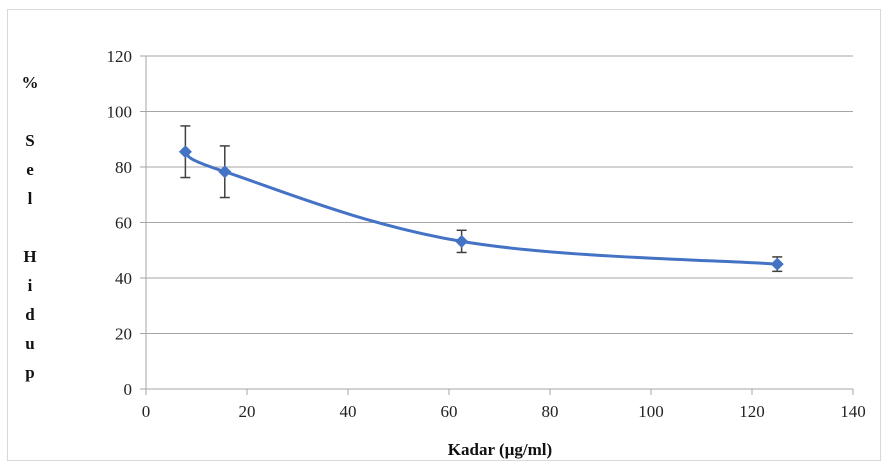 This screenshot has height=468, width=890. What do you see at coordinates (29, 140) in the screenshot?
I see `y-axis-label-char-2: S` at bounding box center [29, 140].